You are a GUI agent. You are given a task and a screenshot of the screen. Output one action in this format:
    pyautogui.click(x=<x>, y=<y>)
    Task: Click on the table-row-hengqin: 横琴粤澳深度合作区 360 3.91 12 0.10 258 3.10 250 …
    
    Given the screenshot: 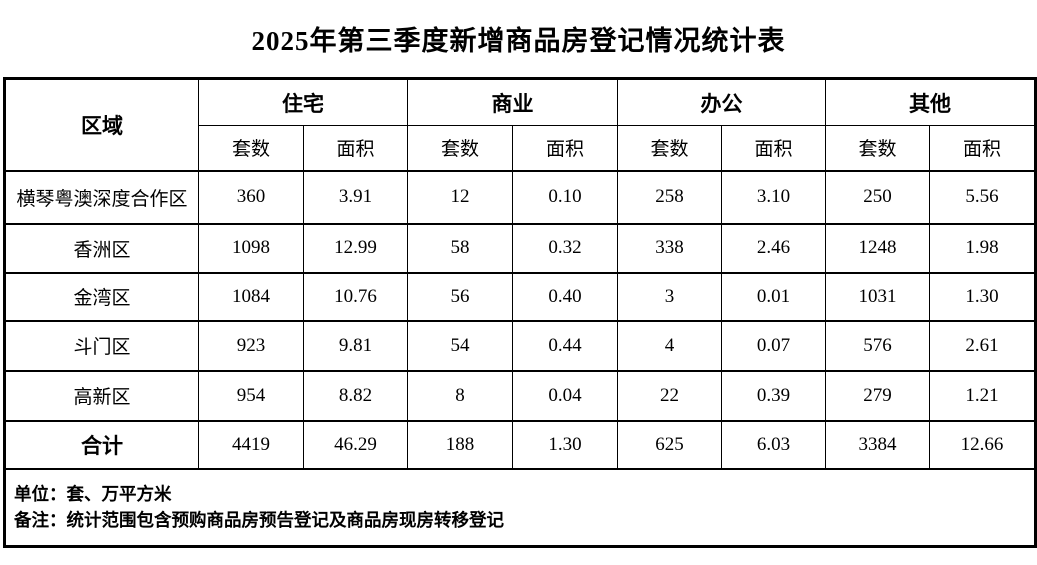 What is the action you would take?
    pyautogui.click(x=520, y=197)
    